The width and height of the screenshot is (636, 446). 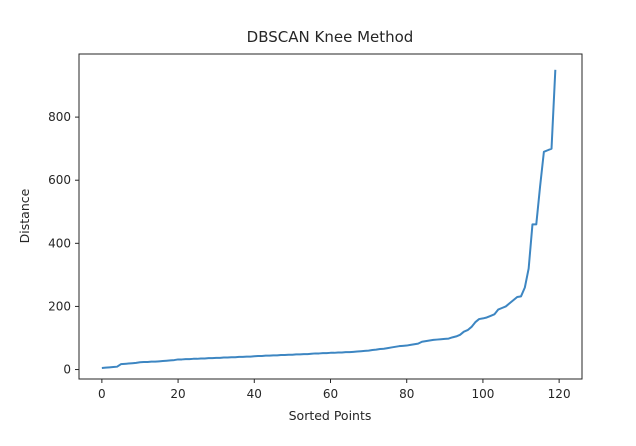 I want to click on x-tick-label: 20, so click(x=177, y=394).